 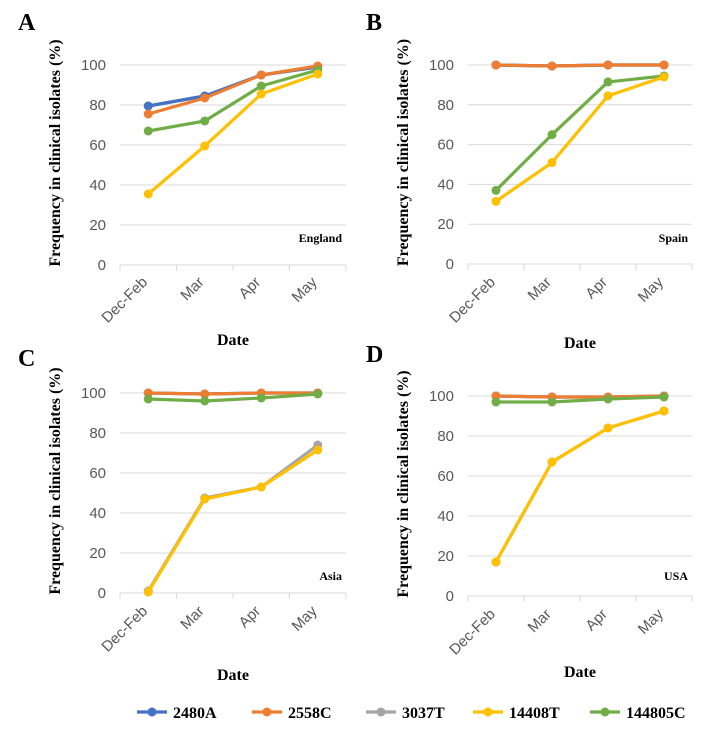 What do you see at coordinates (676, 576) in the screenshot?
I see `region-annotation: USA` at bounding box center [676, 576].